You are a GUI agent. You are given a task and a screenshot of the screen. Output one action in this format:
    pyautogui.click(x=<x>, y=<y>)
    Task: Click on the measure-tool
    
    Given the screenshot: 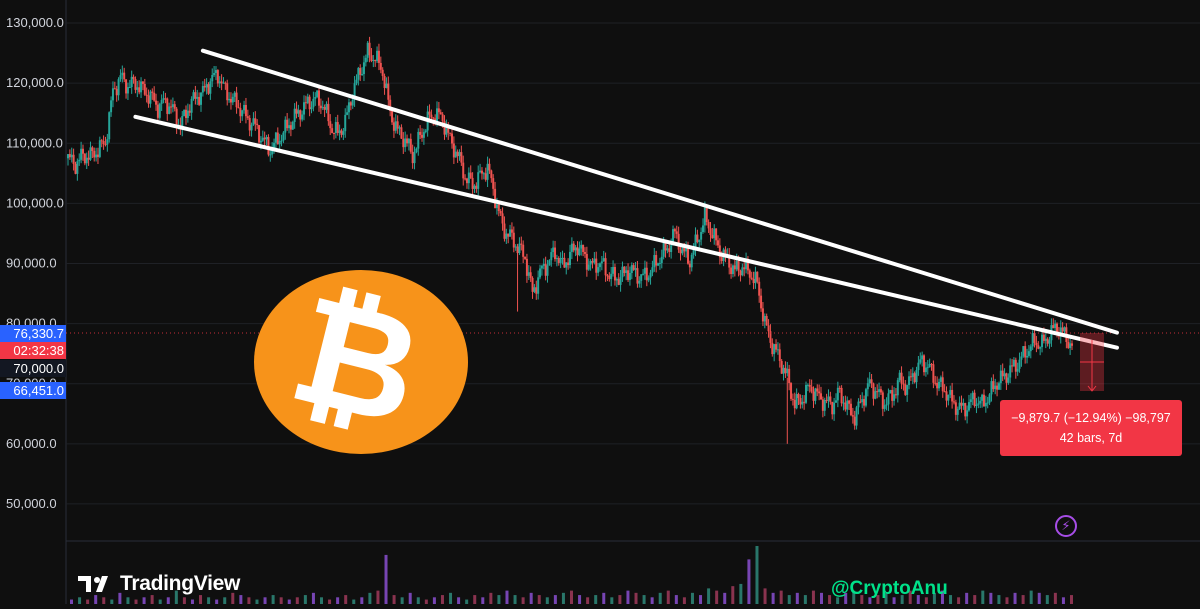 What is the action you would take?
    pyautogui.click(x=1092, y=362)
    